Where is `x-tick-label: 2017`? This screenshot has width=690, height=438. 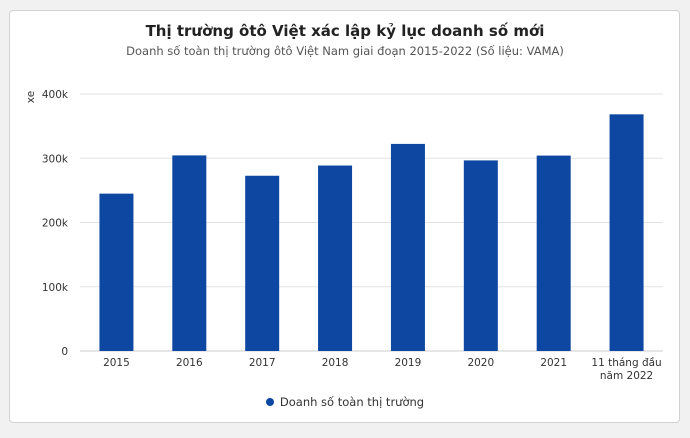
x-tick-label: 2017 is located at coordinates (262, 363).